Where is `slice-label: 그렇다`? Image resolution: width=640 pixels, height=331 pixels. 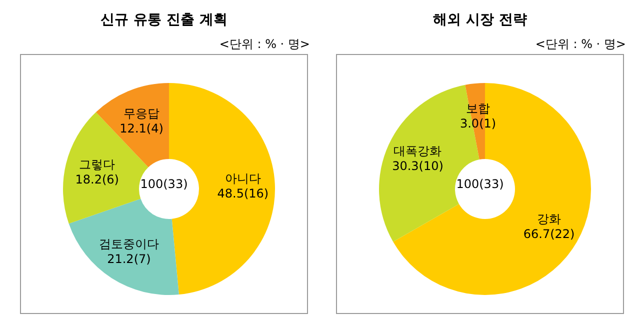
slice-label: 그렇다 is located at coordinates (97, 165).